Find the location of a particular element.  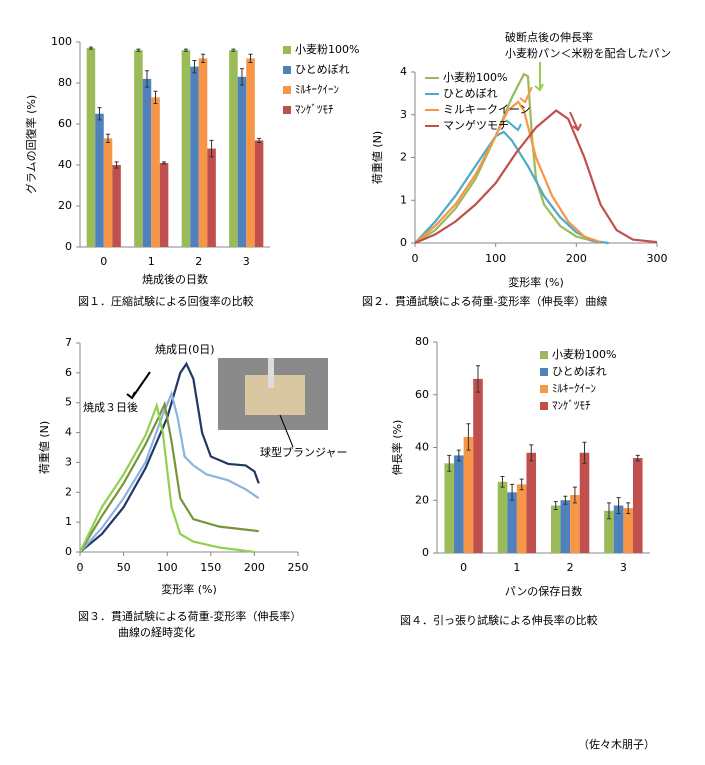

x-axis-label: パンの保存日数 is located at coordinates (544, 591).